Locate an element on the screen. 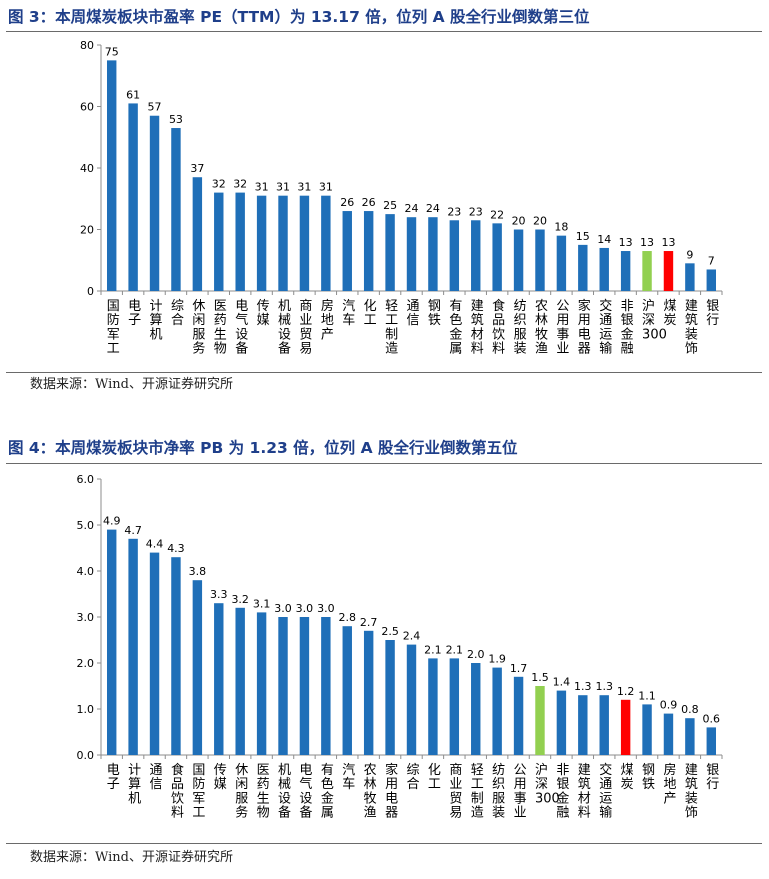 This screenshot has height=879, width=769. x-tick-label: 电子 is located at coordinates (113, 777).